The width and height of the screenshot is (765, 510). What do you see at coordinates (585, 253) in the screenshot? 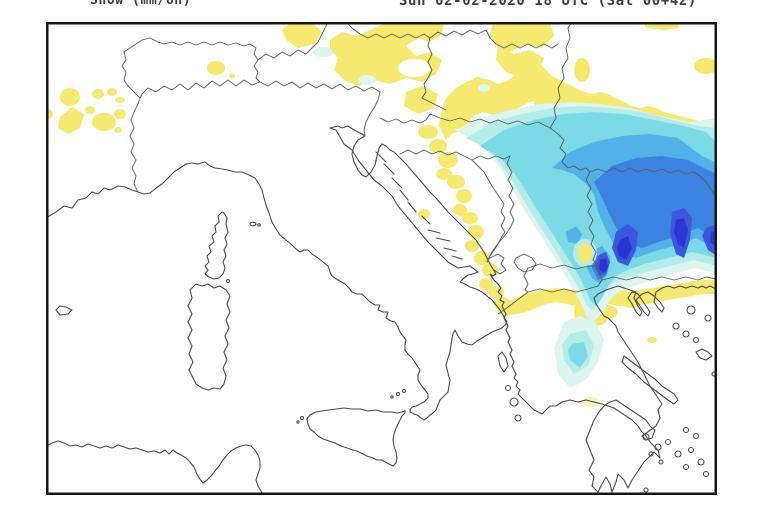
I see `snow-hole-yellow` at bounding box center [585, 253].